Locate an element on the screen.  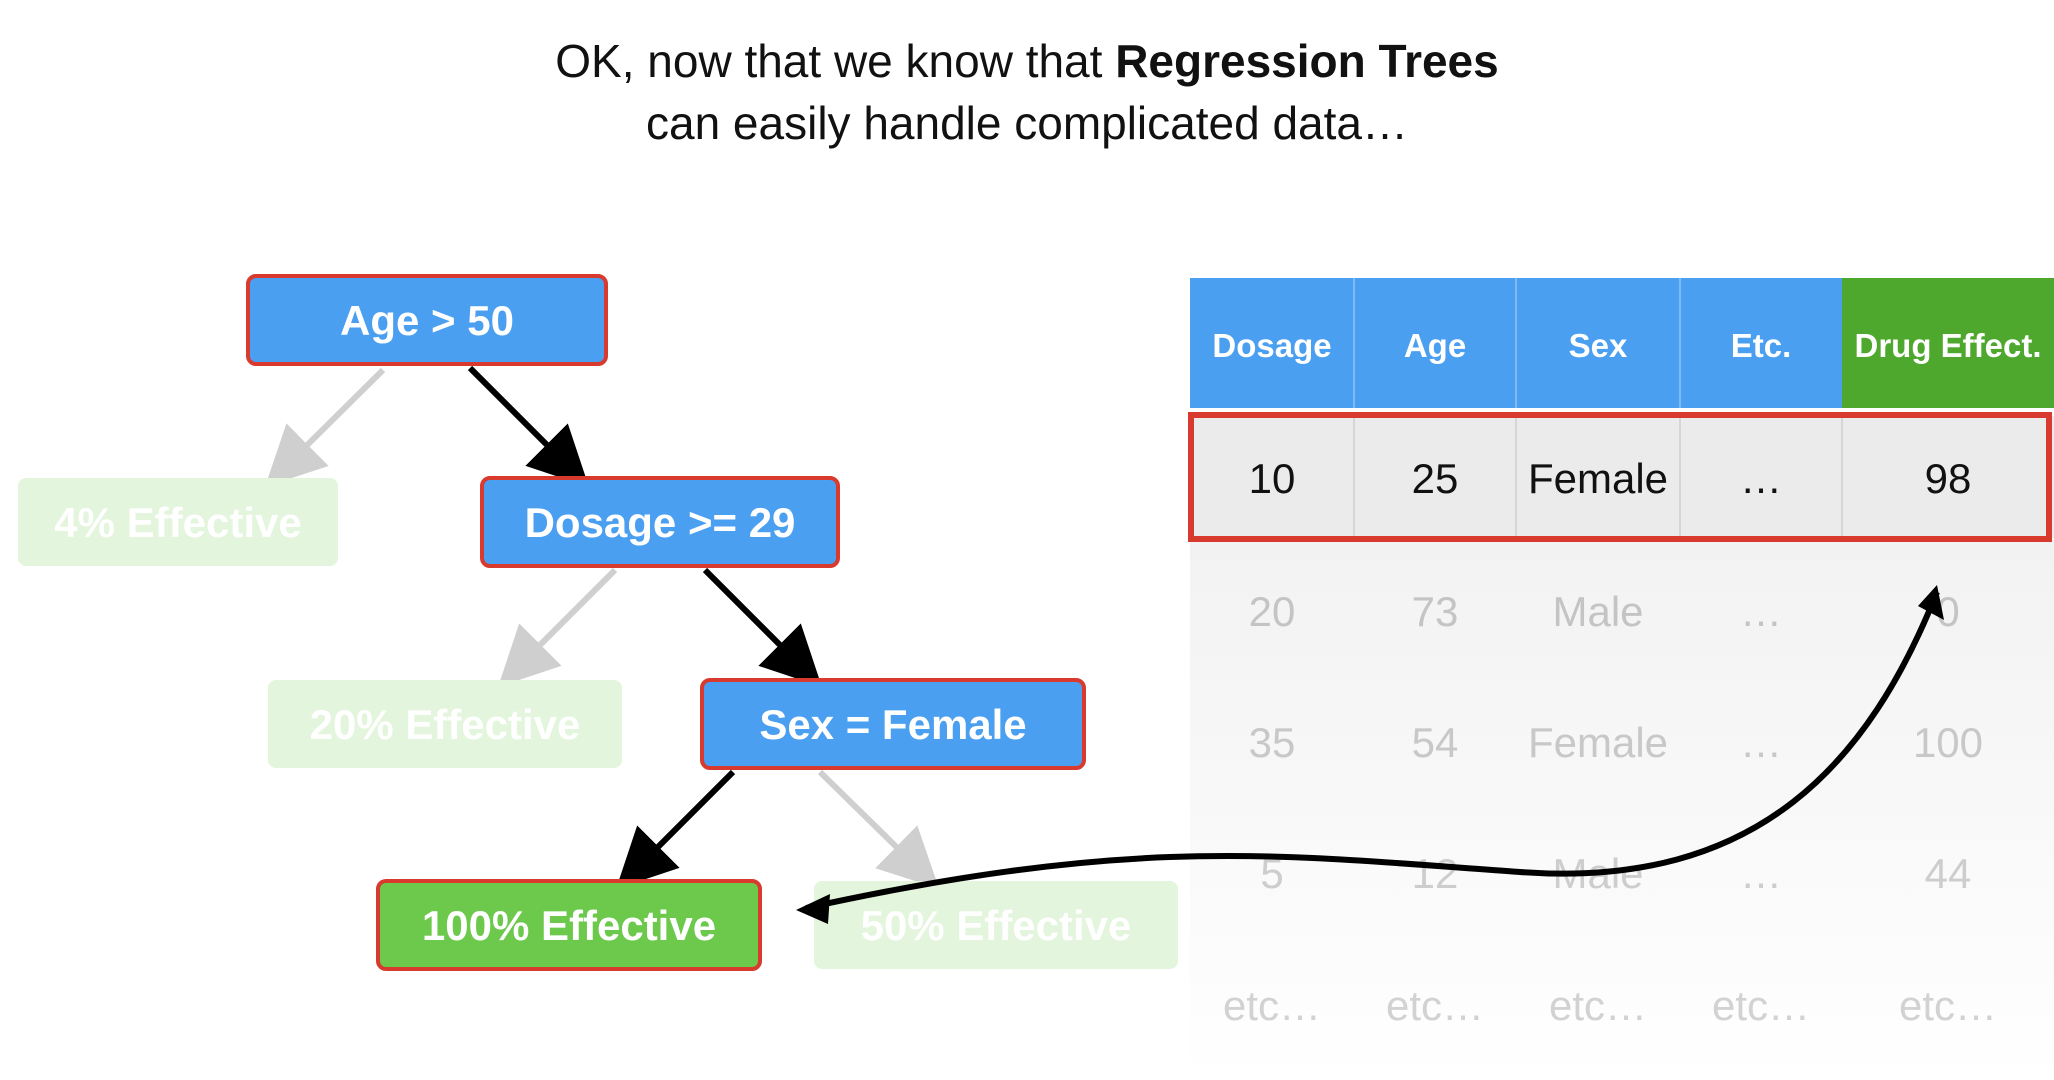
header-cell-etc is located at coordinates (1761, 343).